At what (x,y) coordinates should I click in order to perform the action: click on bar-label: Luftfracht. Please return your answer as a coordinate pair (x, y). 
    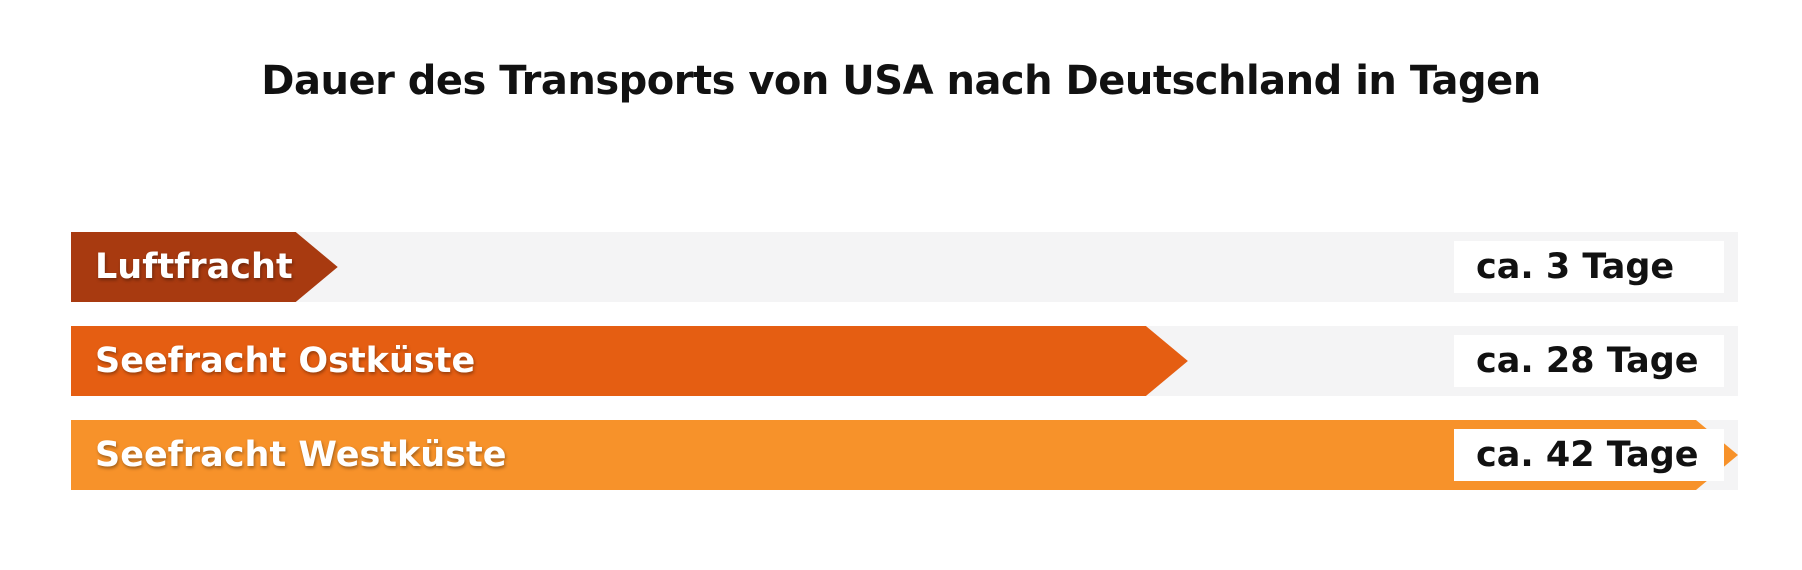
    Looking at the image, I should click on (194, 267).